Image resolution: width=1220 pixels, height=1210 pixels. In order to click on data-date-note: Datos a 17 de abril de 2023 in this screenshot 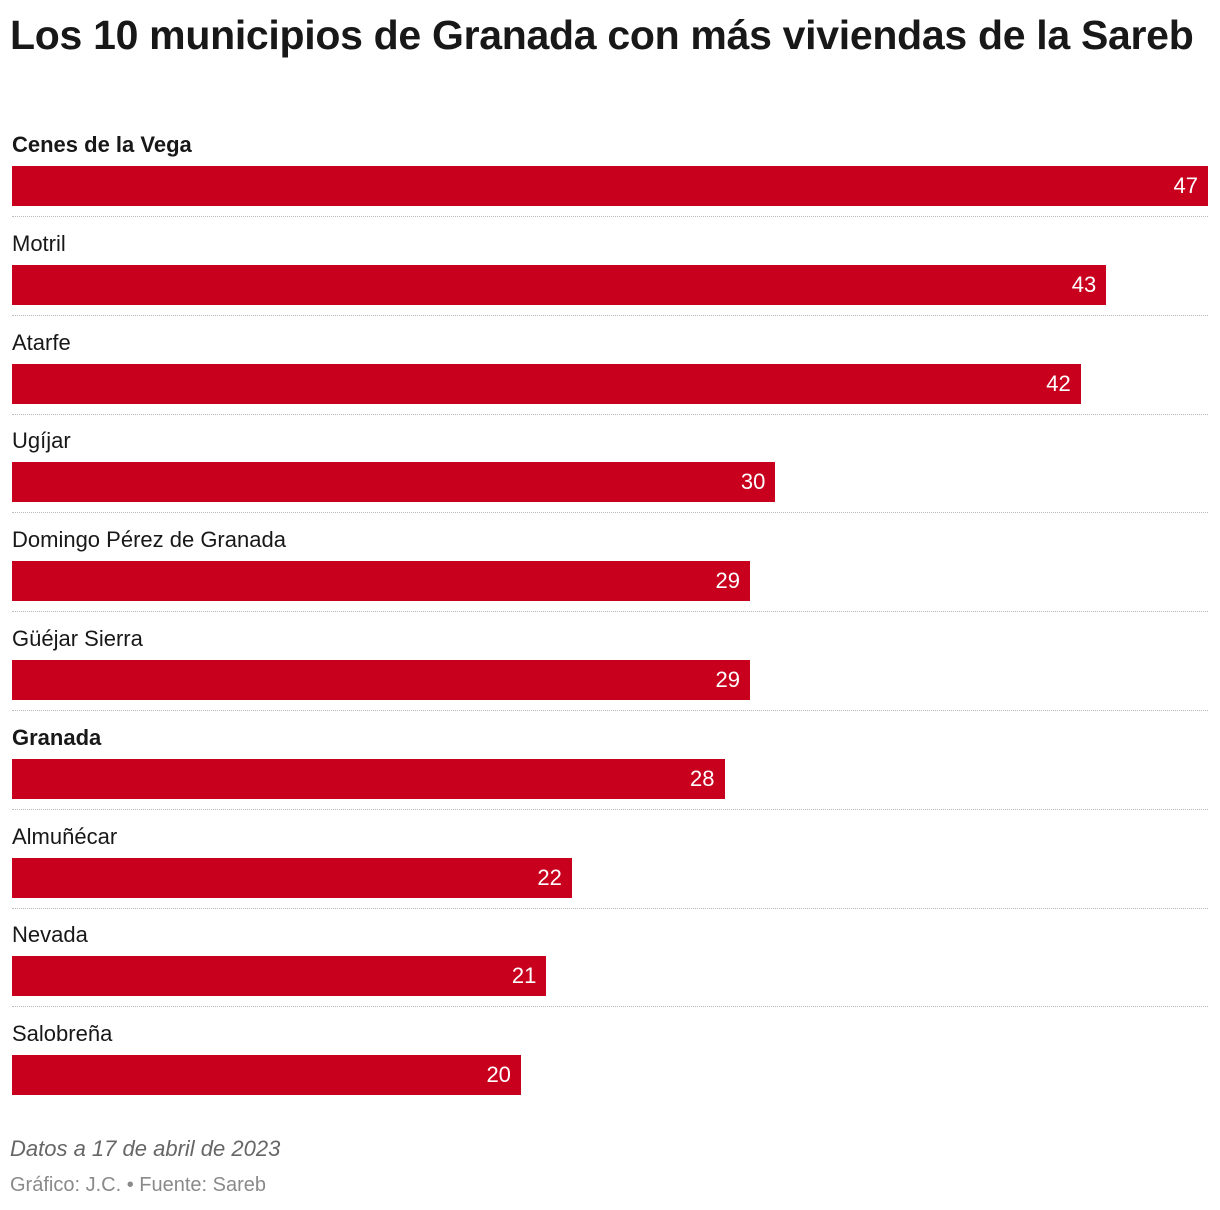, I will do `click(145, 1148)`.